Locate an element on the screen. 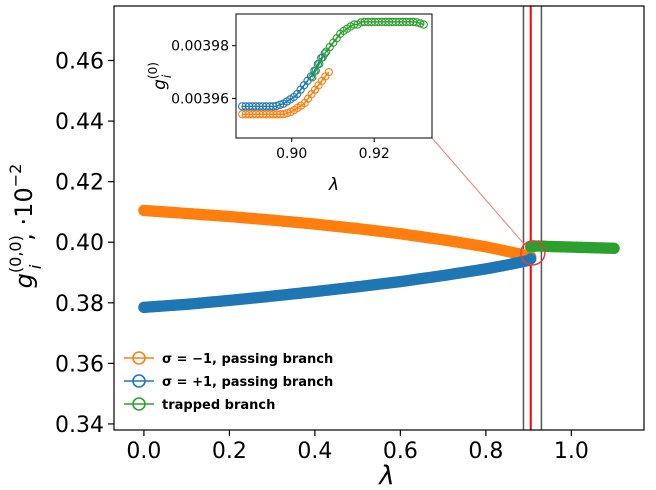 The height and width of the screenshot is (490, 656). inset-background is located at coordinates (334, 76).